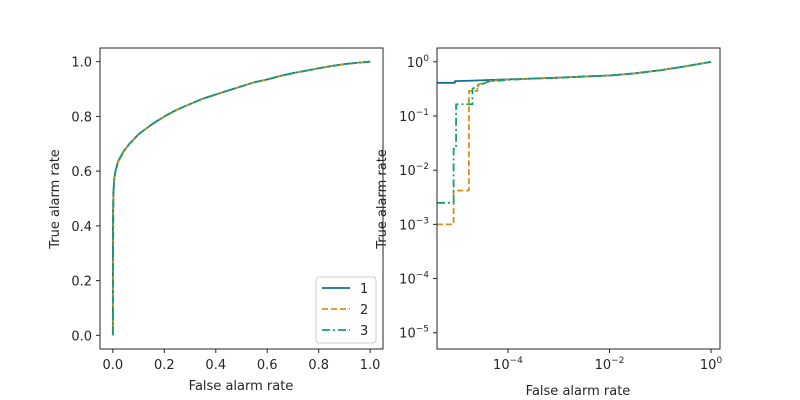 The width and height of the screenshot is (800, 400). Describe the element at coordinates (610, 364) in the screenshot. I see `right-x-tick-label: 10⁻²` at that location.